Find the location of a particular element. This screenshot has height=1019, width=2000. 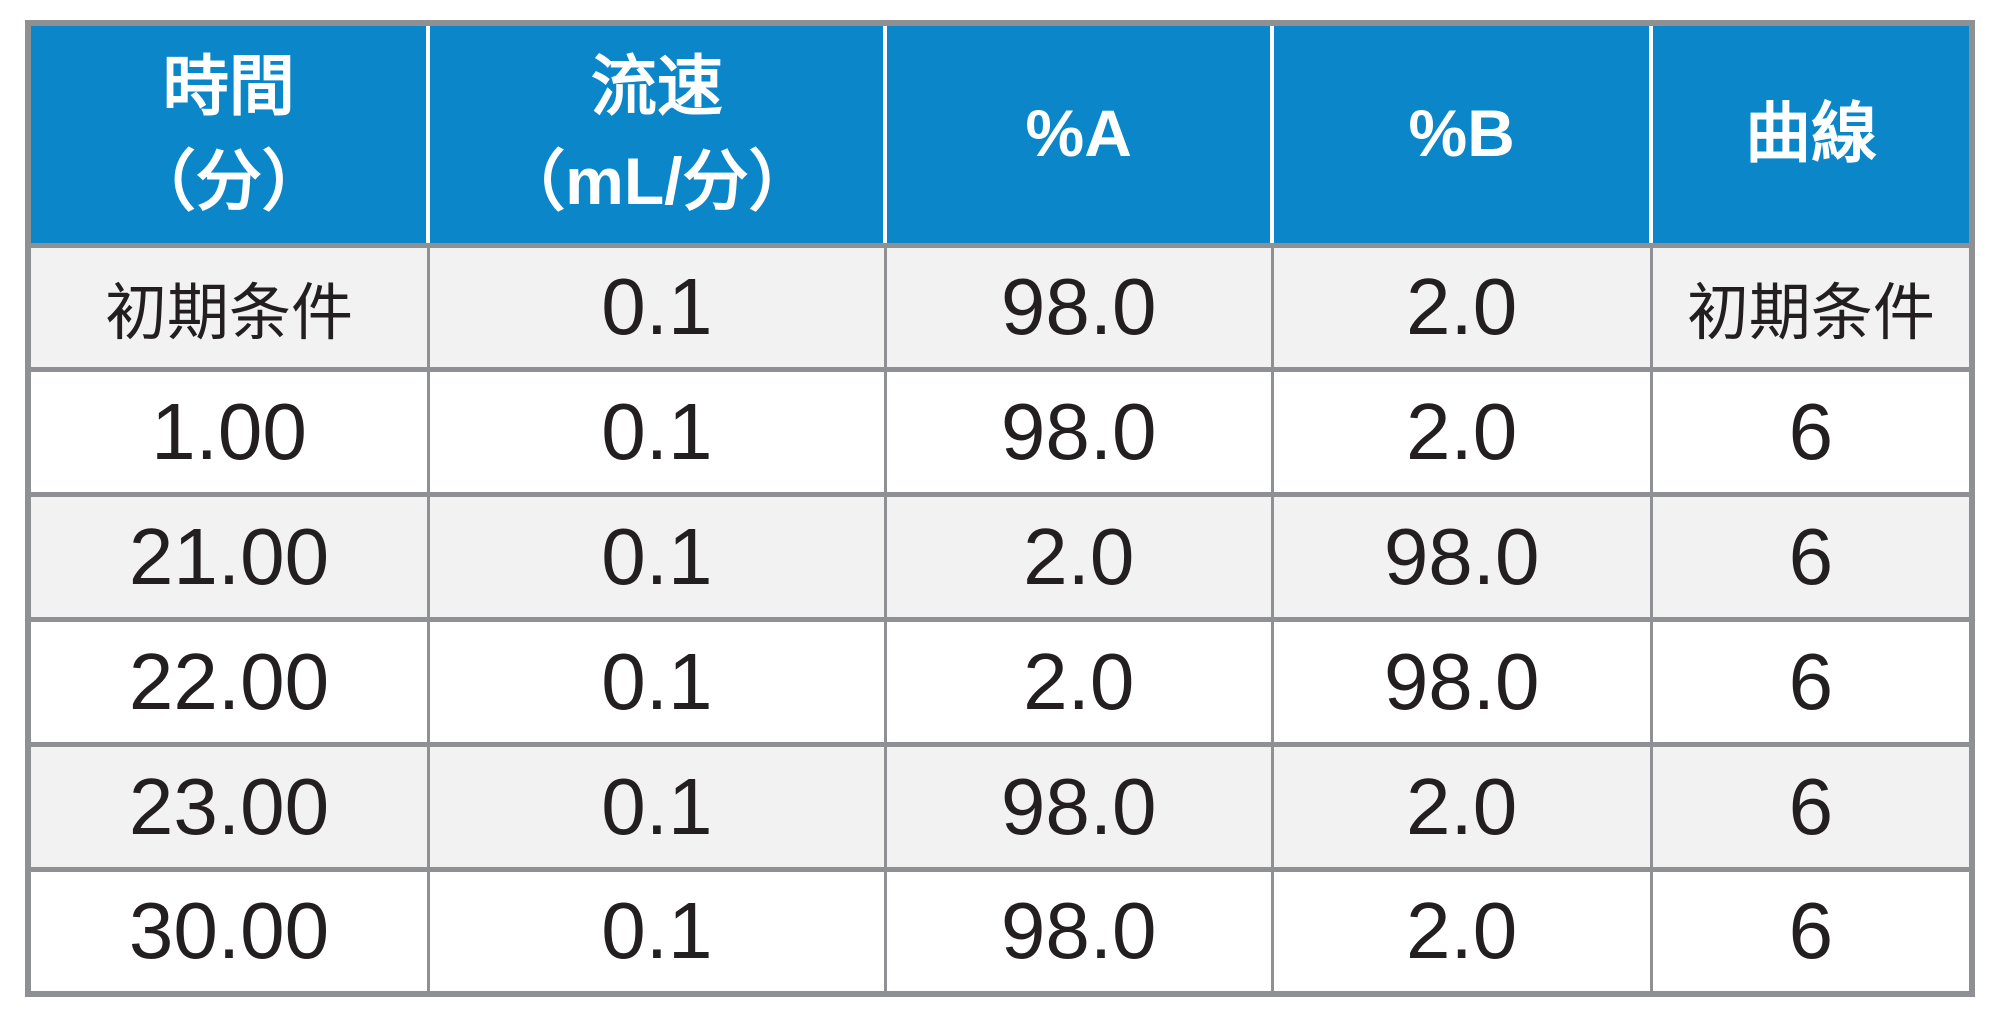

table-row: 22.00 0.1 2.0 98.0 6 is located at coordinates (1000, 680).